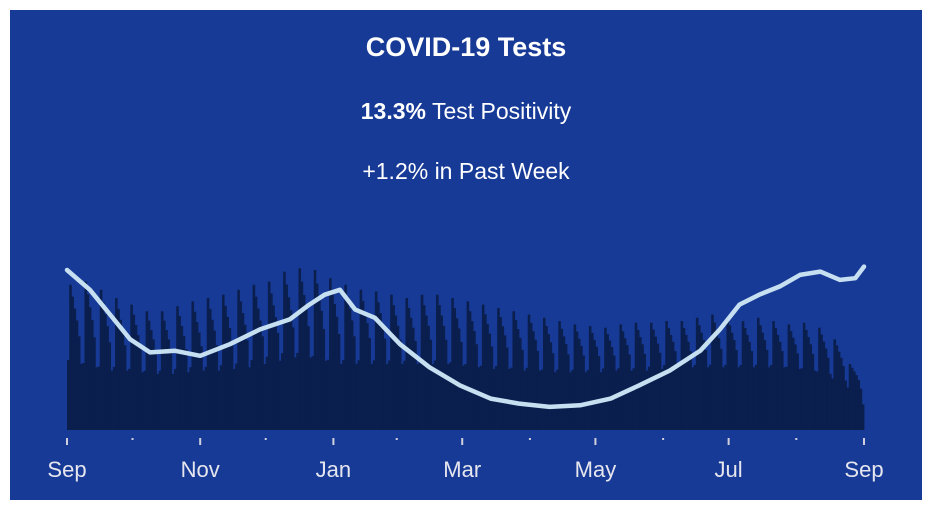 This screenshot has width=932, height=514. I want to click on x-tick-label: May, so click(596, 469).